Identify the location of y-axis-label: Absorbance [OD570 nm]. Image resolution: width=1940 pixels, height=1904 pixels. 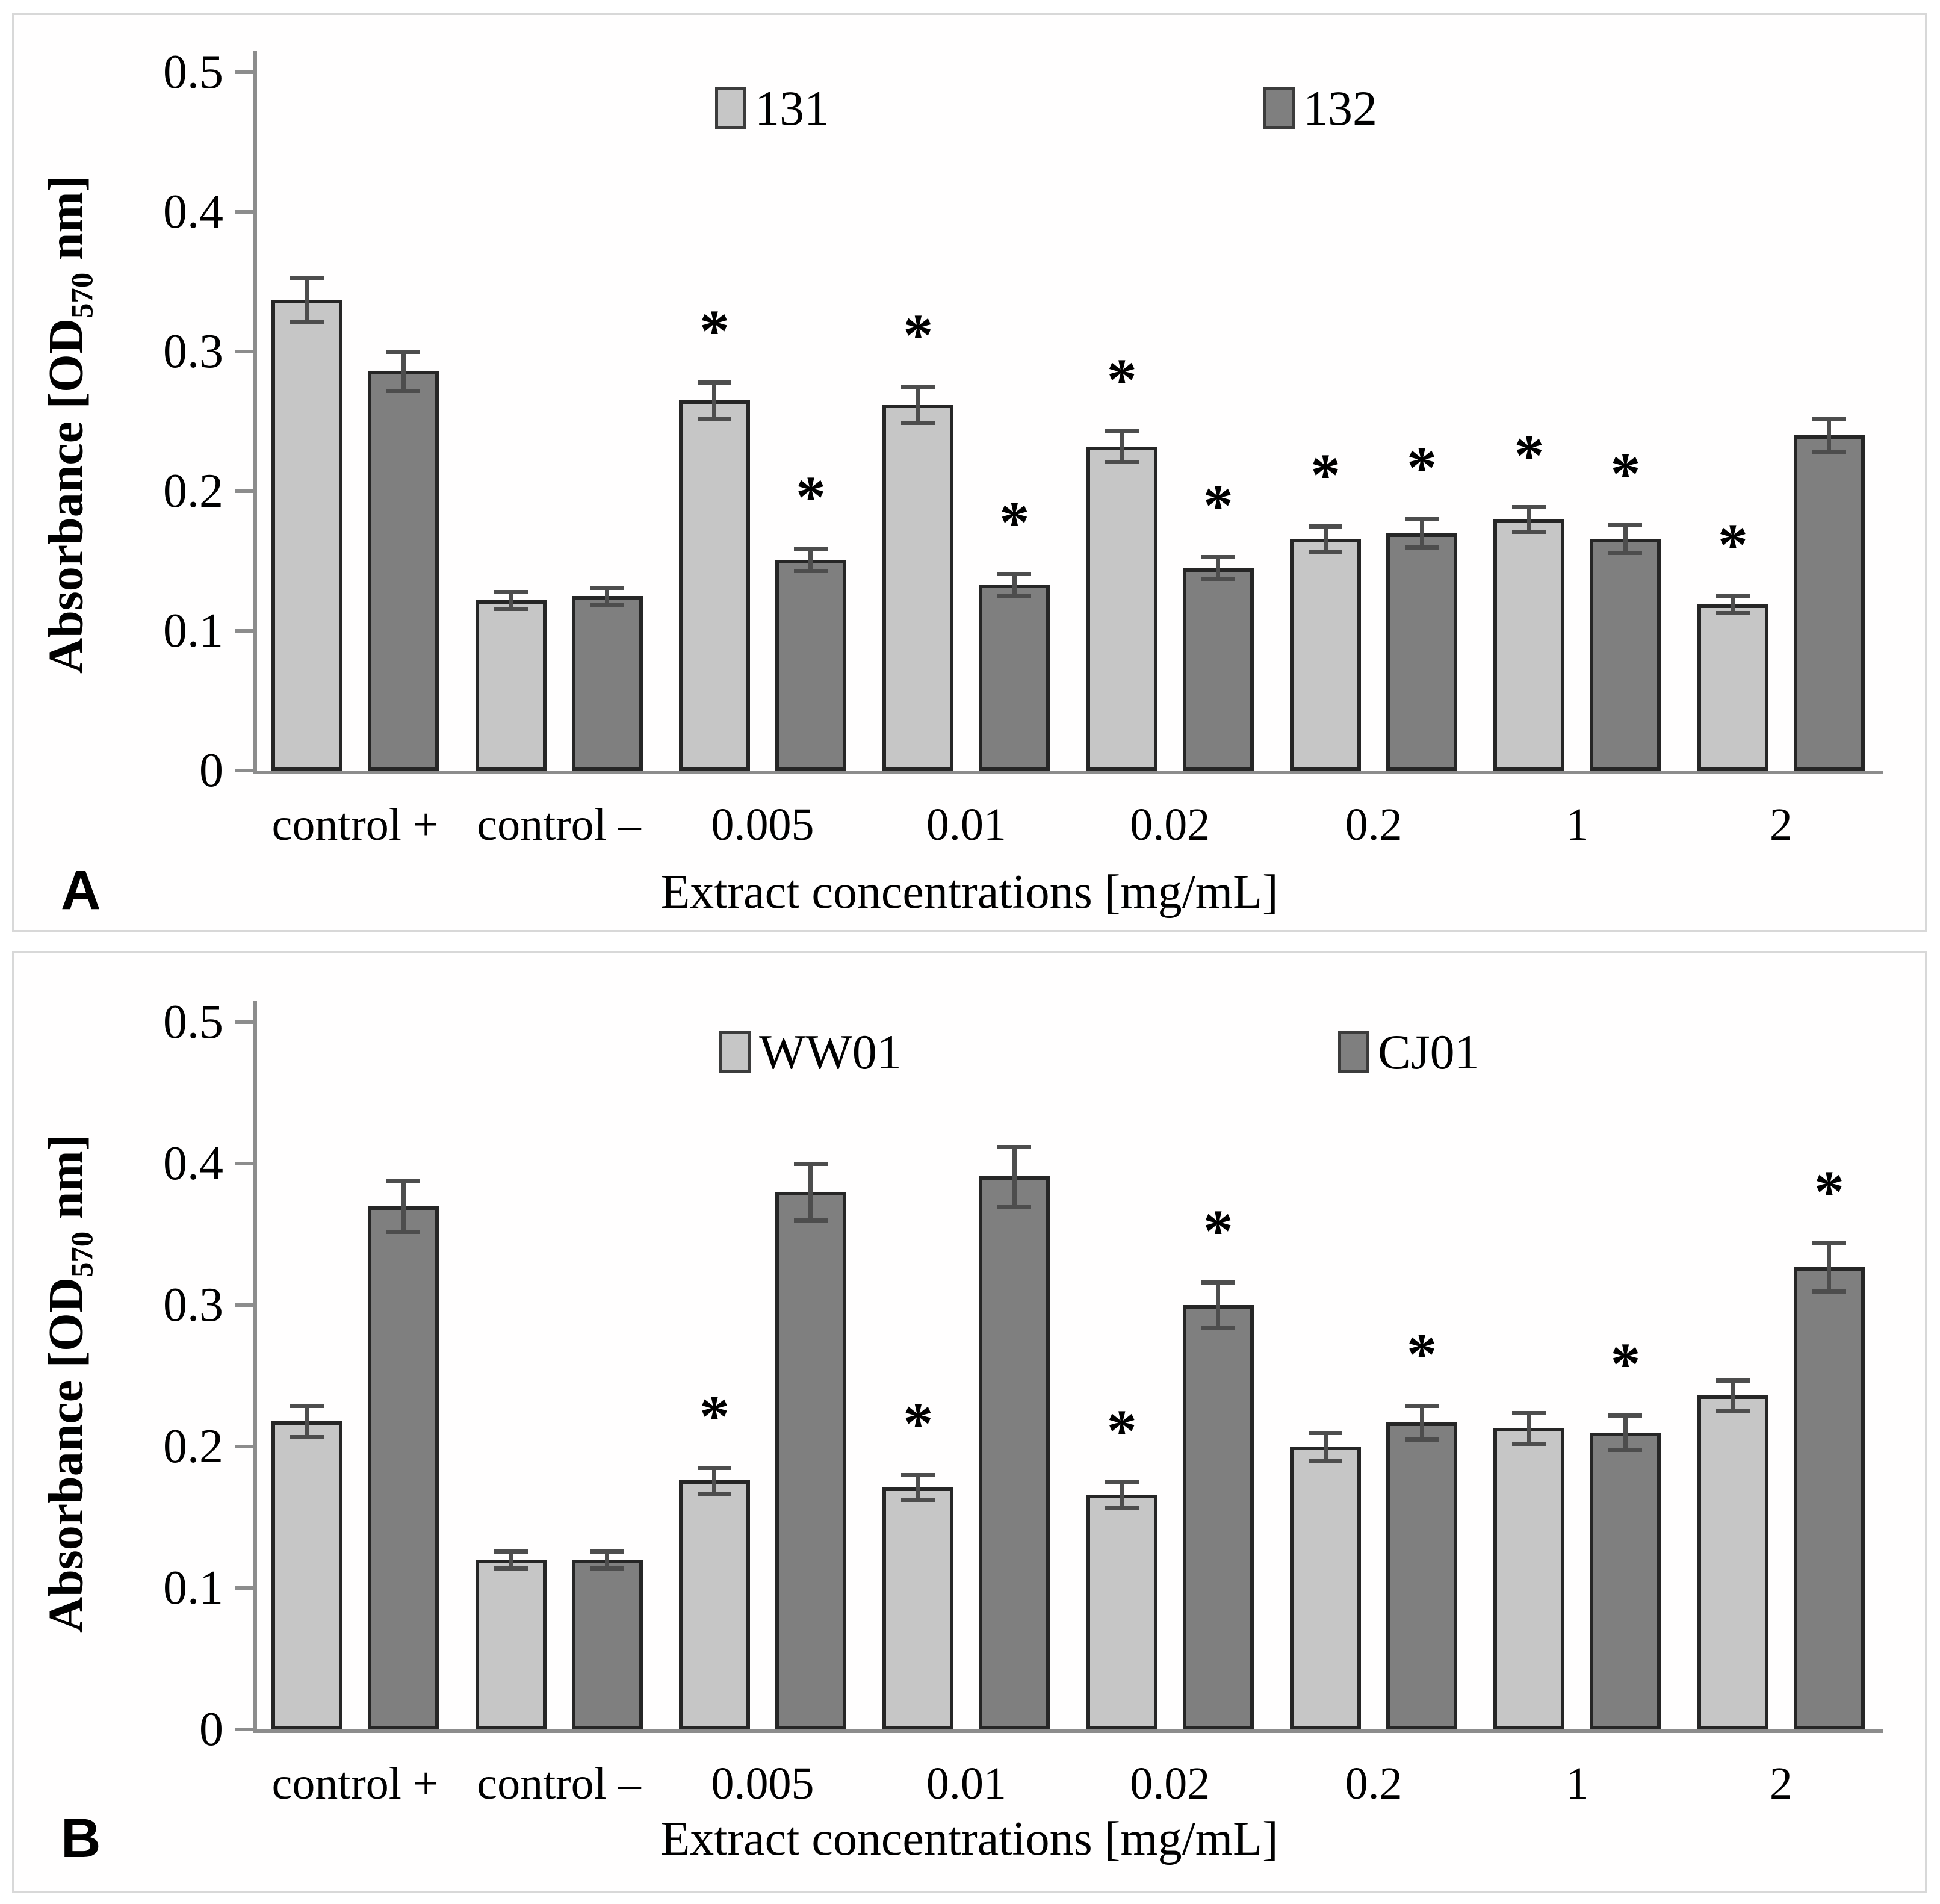
(68, 425).